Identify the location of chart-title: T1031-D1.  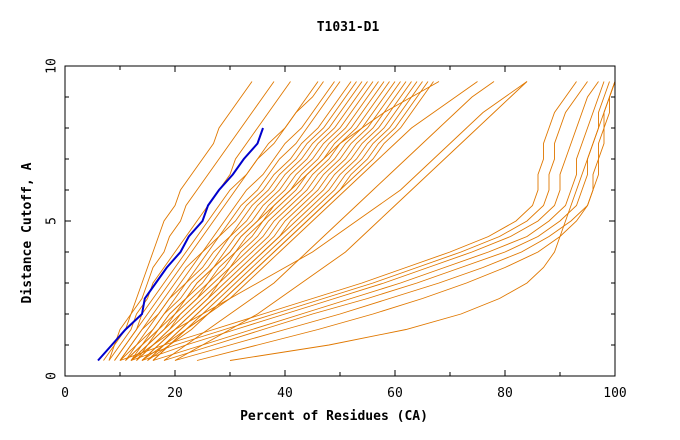
(348, 27).